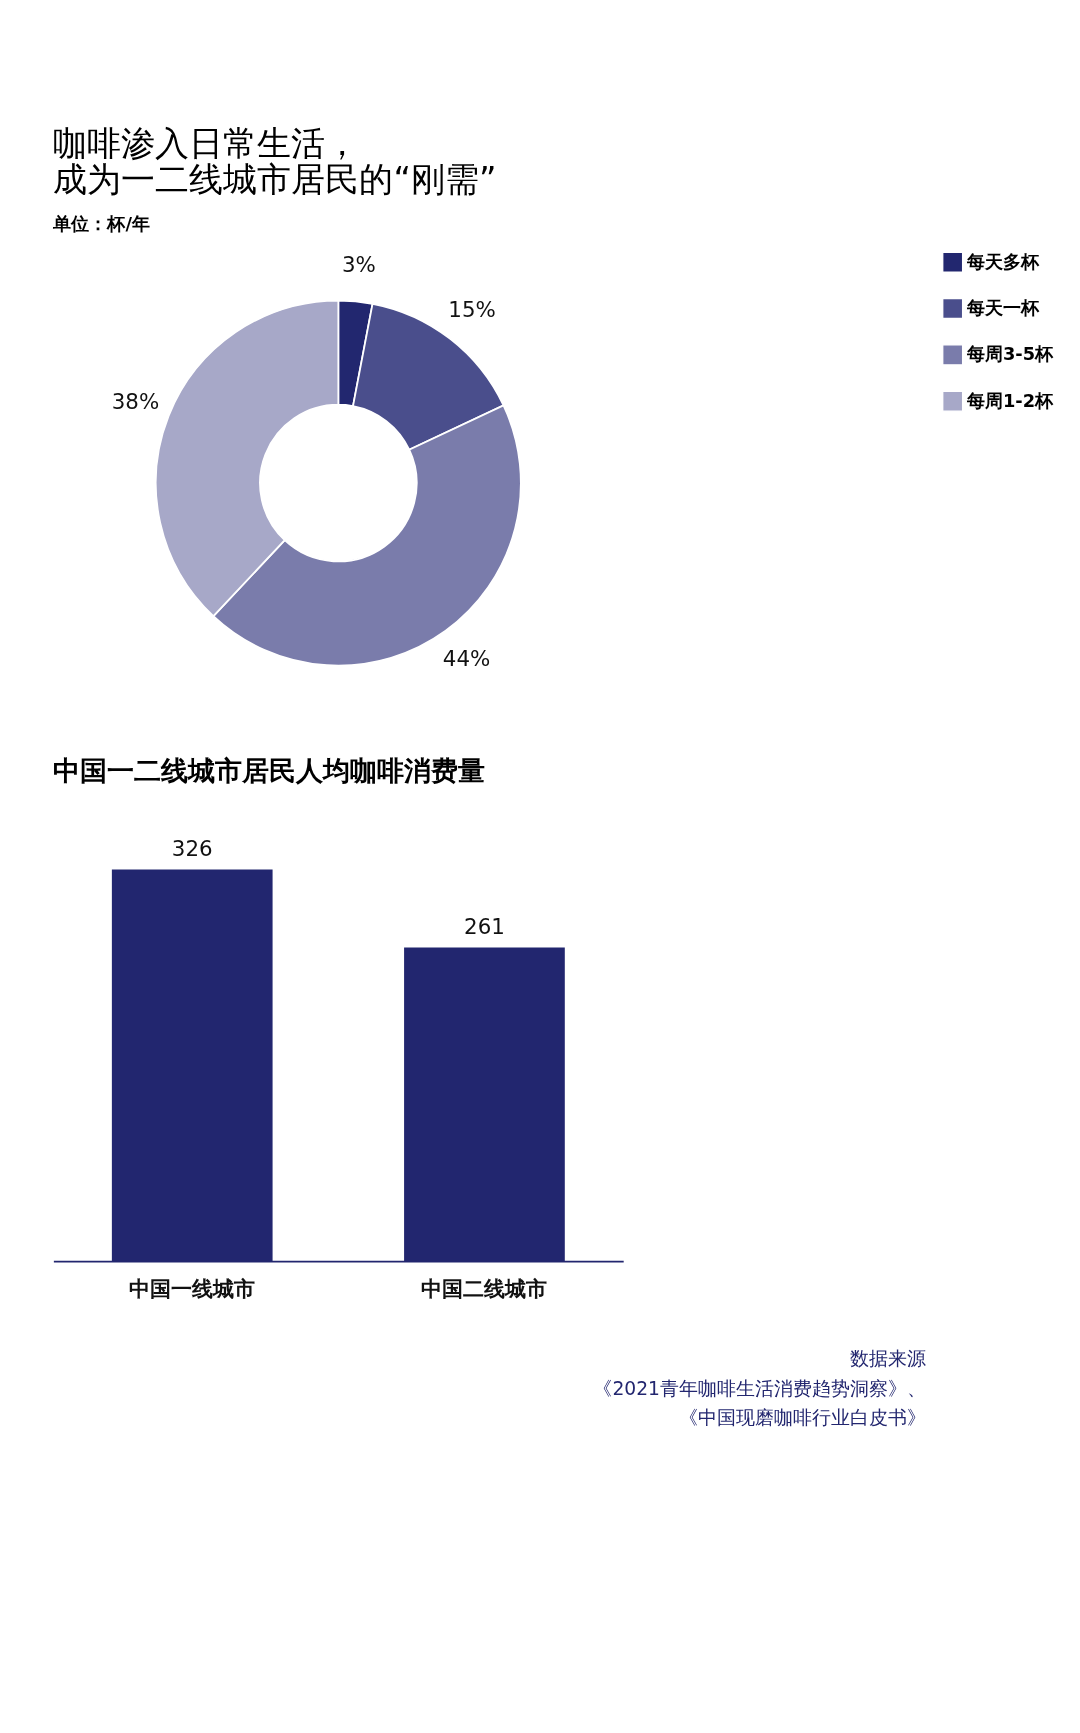  What do you see at coordinates (484, 1289) in the screenshot?
I see `x-tick-label: 中国二线城市` at bounding box center [484, 1289].